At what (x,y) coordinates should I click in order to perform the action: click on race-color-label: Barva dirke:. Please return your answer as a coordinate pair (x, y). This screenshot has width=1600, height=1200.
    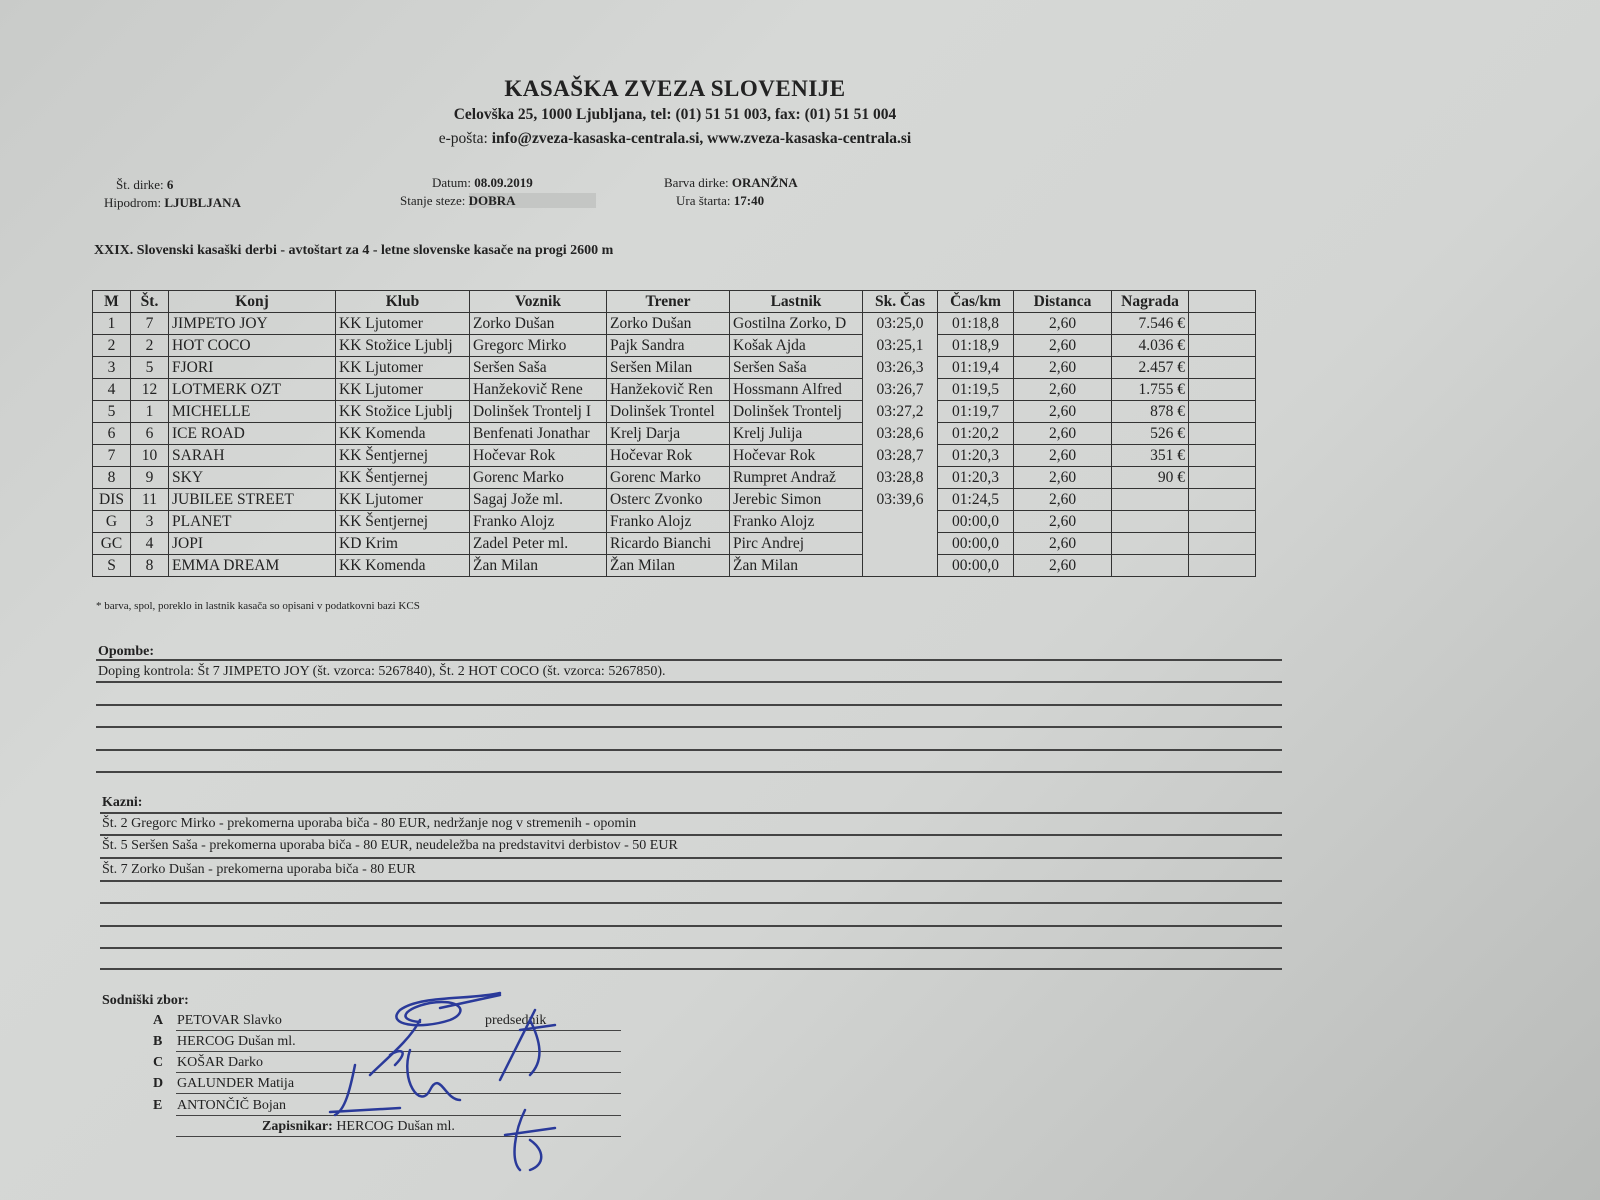
    Looking at the image, I should click on (696, 182).